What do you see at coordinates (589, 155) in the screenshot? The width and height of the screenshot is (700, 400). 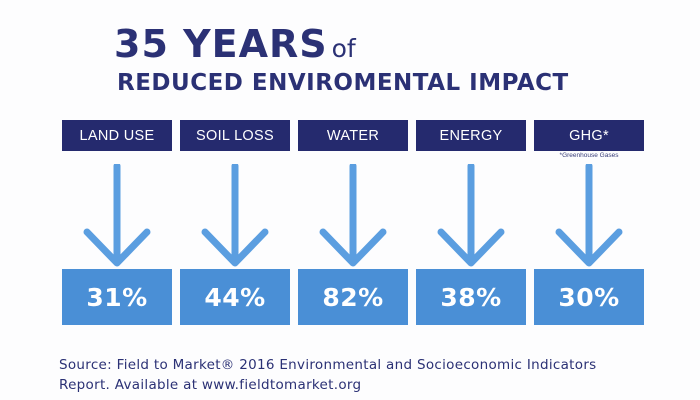 I see `indicator-footnote: *Greenhouse Gases` at bounding box center [589, 155].